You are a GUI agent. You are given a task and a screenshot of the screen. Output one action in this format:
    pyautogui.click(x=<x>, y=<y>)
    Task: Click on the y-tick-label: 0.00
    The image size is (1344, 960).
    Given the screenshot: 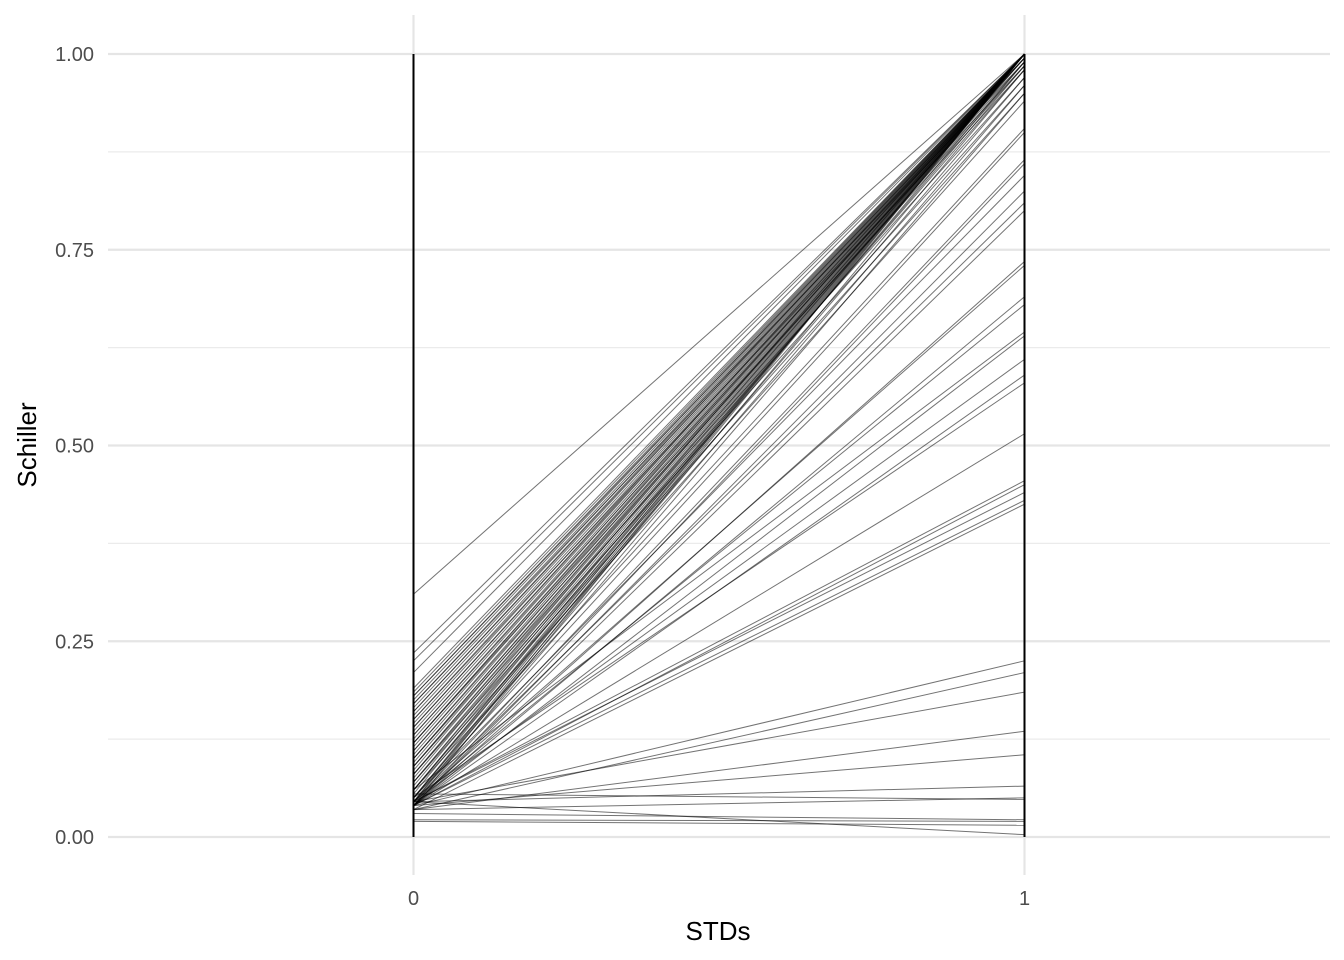 What is the action you would take?
    pyautogui.click(x=74, y=838)
    